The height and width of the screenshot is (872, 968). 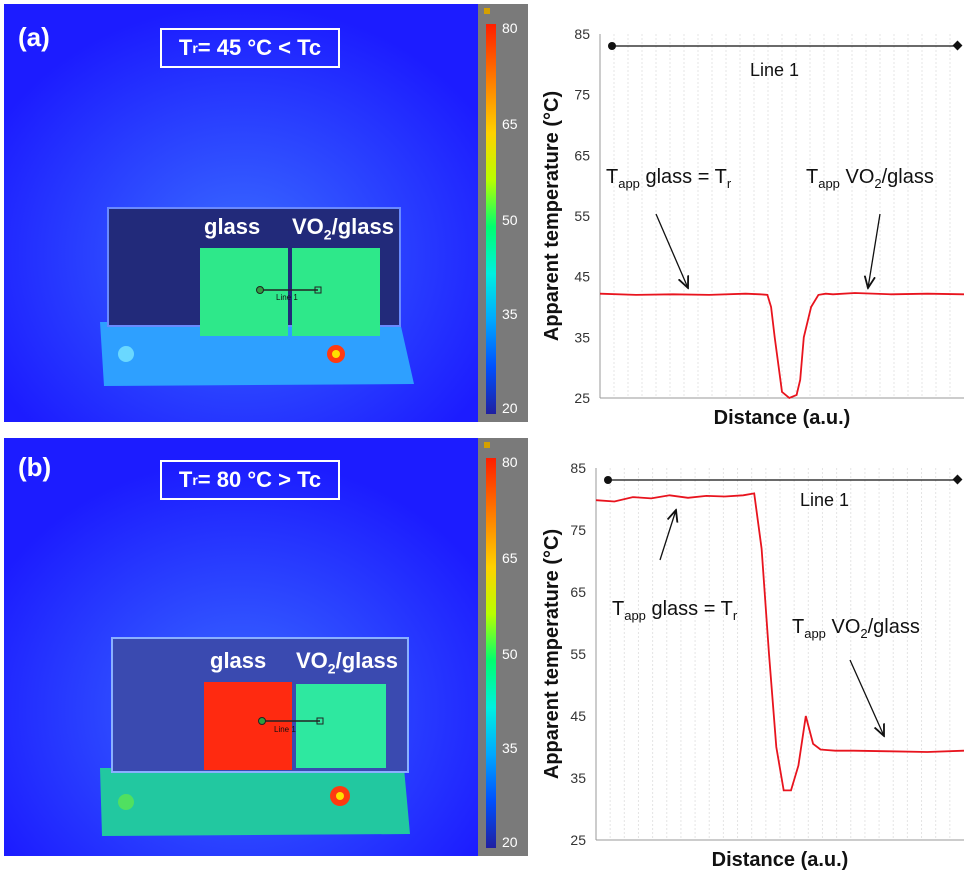 What do you see at coordinates (491, 653) in the screenshot?
I see `color-gradient-b` at bounding box center [491, 653].